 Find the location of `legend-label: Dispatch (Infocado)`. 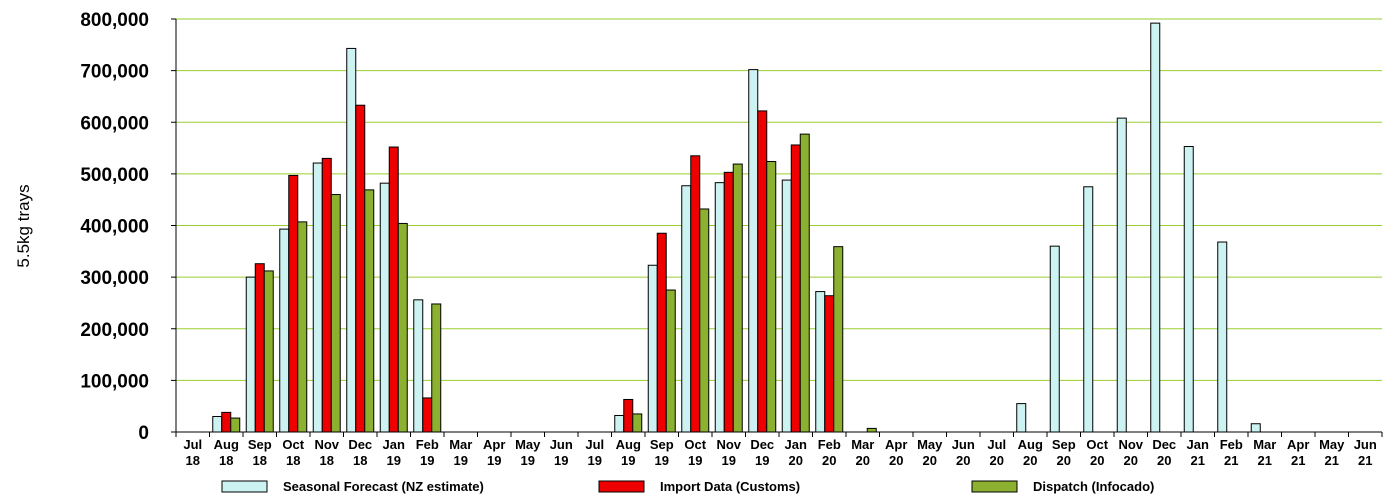

legend-label: Dispatch (Infocado) is located at coordinates (1093, 486).